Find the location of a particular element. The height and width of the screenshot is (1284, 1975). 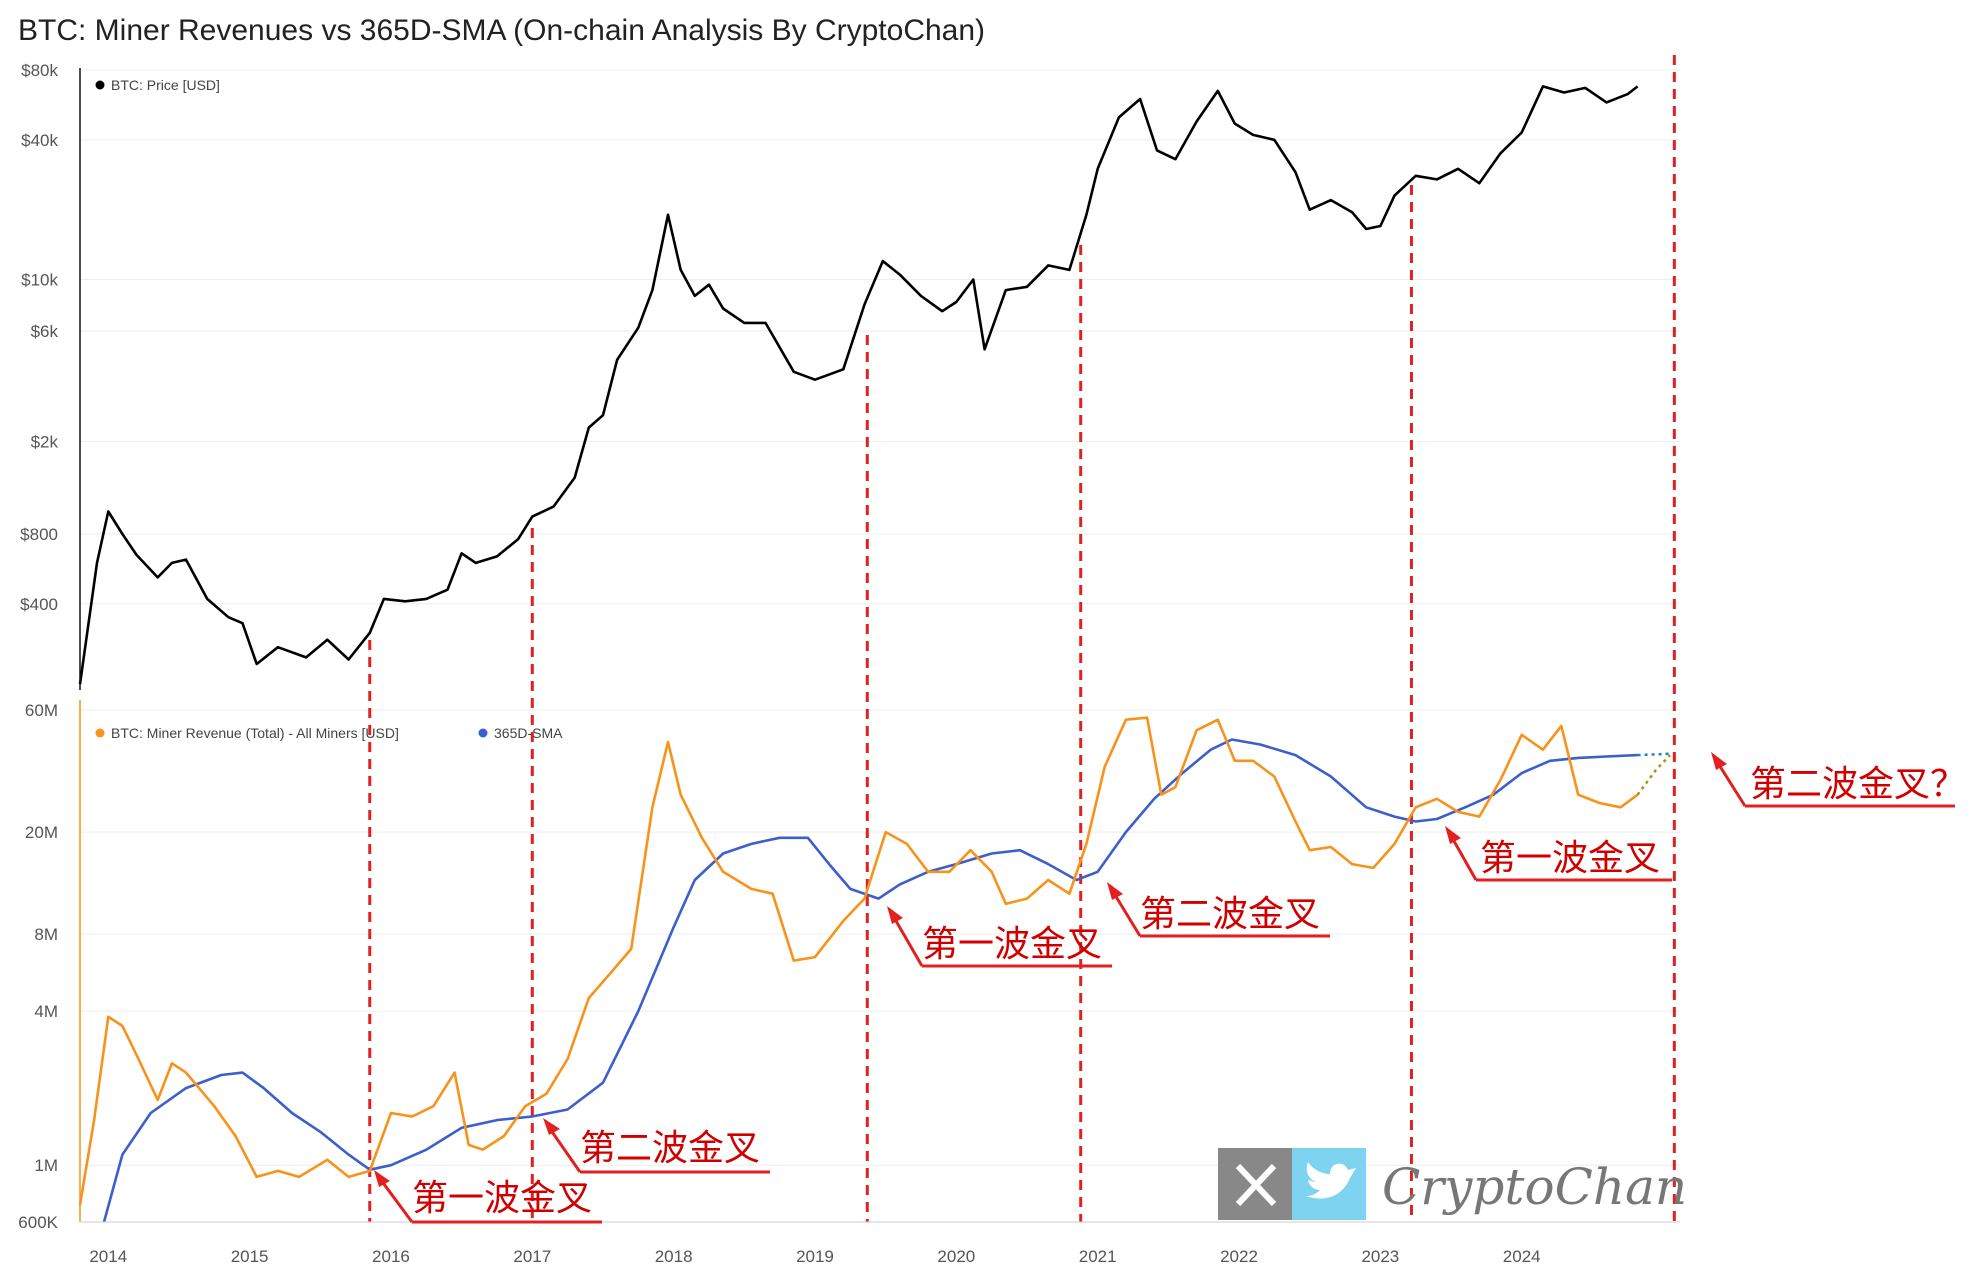

x-tick: 2021 is located at coordinates (1098, 1256).